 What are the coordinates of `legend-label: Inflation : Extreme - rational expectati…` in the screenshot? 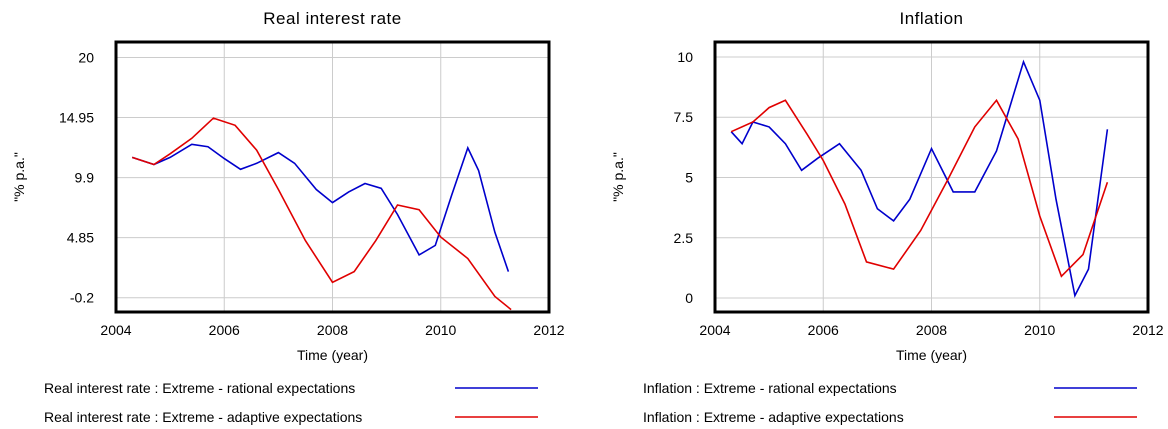 It's located at (770, 388).